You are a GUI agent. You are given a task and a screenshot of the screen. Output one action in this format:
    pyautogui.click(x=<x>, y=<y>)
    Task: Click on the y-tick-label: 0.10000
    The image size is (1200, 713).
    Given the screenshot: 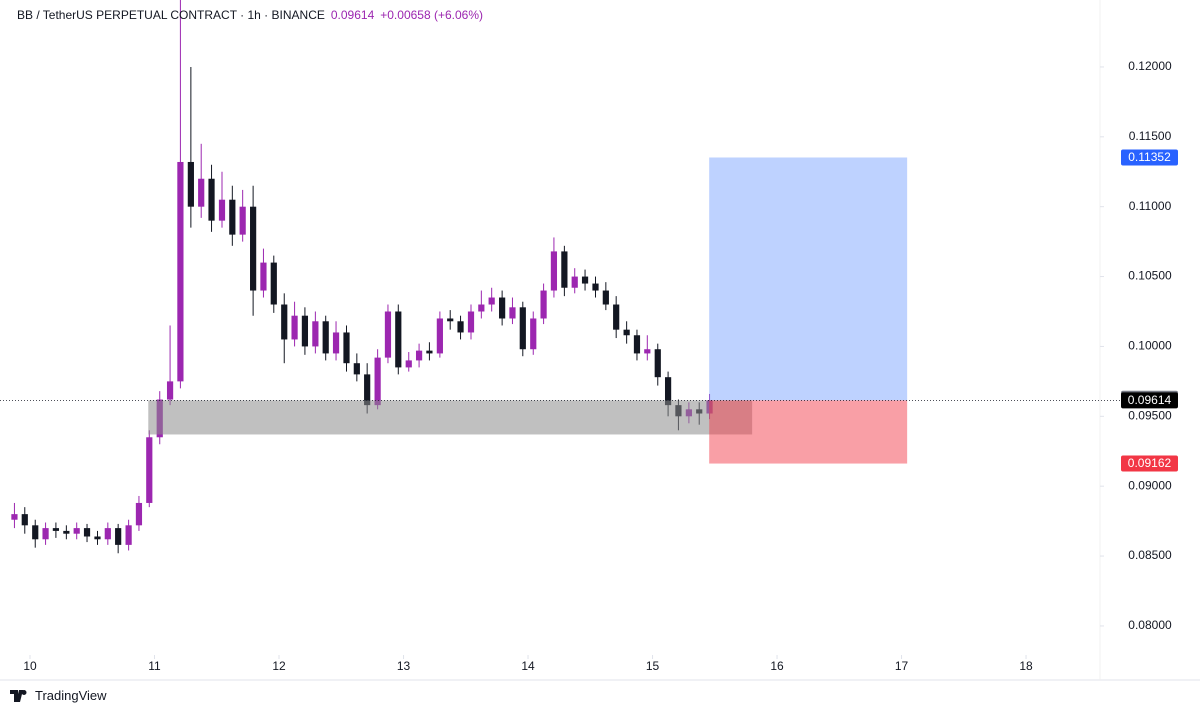 What is the action you would take?
    pyautogui.click(x=1150, y=346)
    